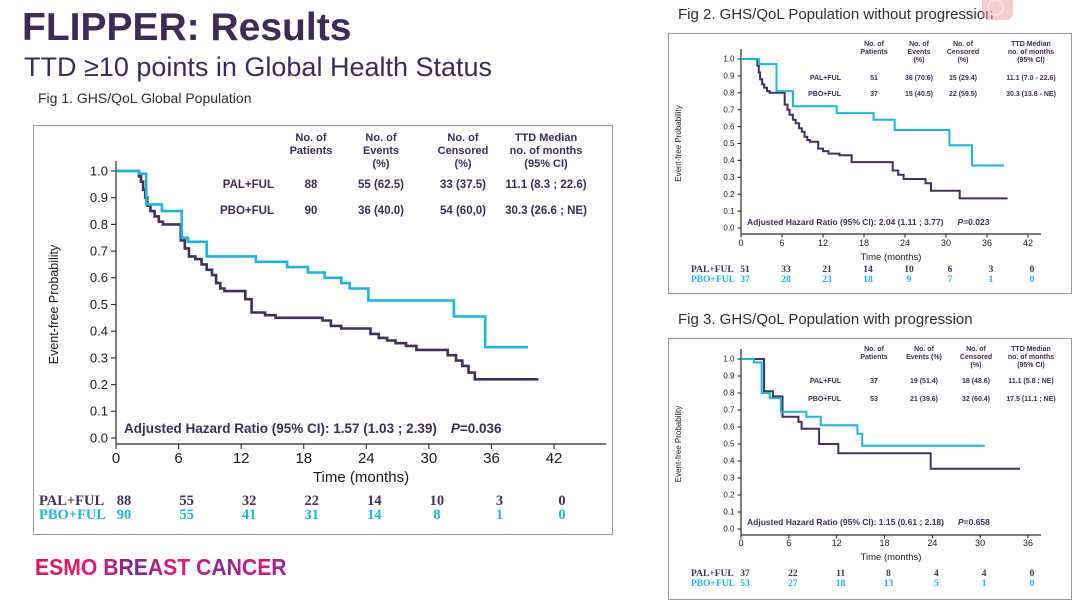 Image resolution: width=1080 pixels, height=605 pixels. What do you see at coordinates (963, 94) in the screenshot?
I see `stats-cell: 22 (59.5)` at bounding box center [963, 94].